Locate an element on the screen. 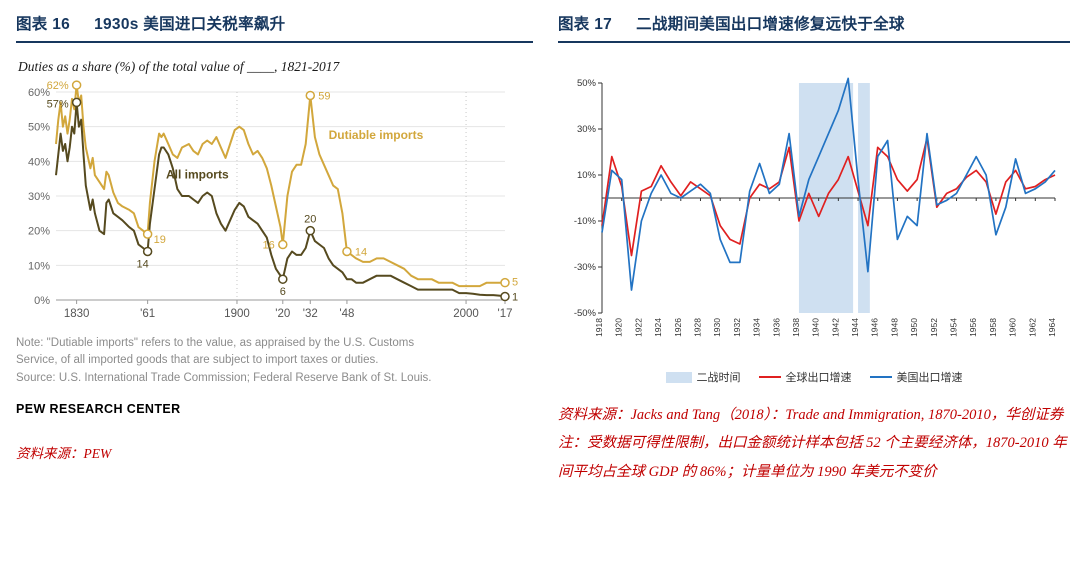  legend-label-wwii: 二战时间 is located at coordinates (718, 378).